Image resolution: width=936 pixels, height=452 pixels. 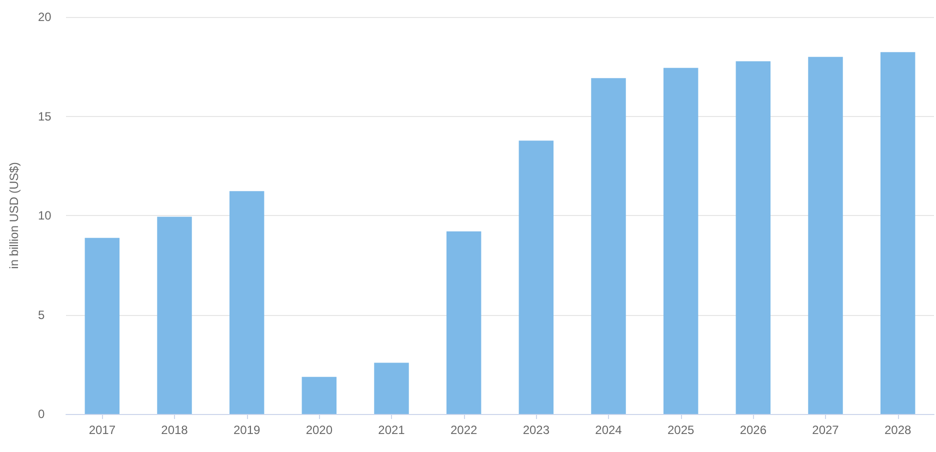 I want to click on x-tick-label: 2022, so click(x=464, y=430).